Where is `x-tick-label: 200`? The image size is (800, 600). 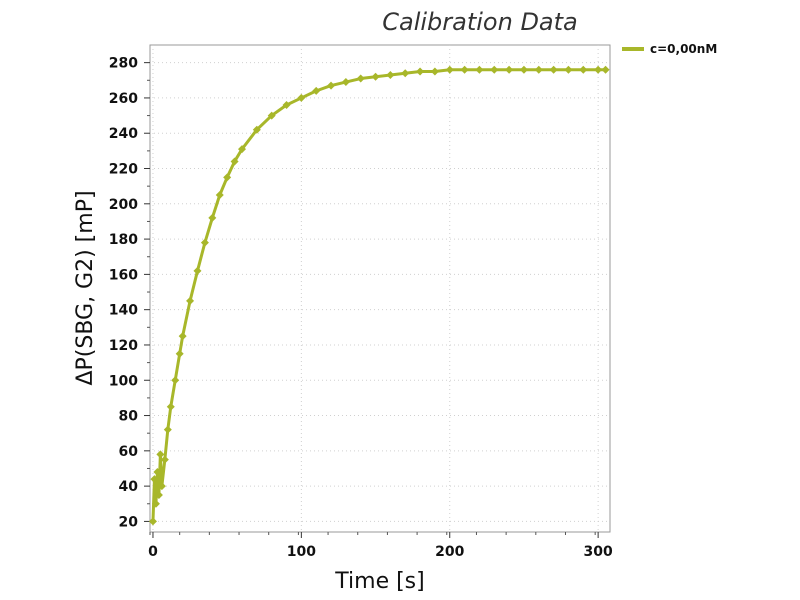 x-tick-label: 200 is located at coordinates (449, 552).